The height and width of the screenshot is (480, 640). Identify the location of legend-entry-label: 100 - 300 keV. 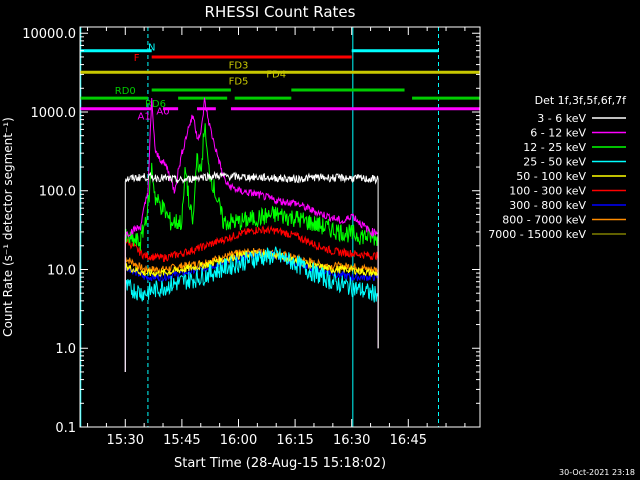
(547, 191).